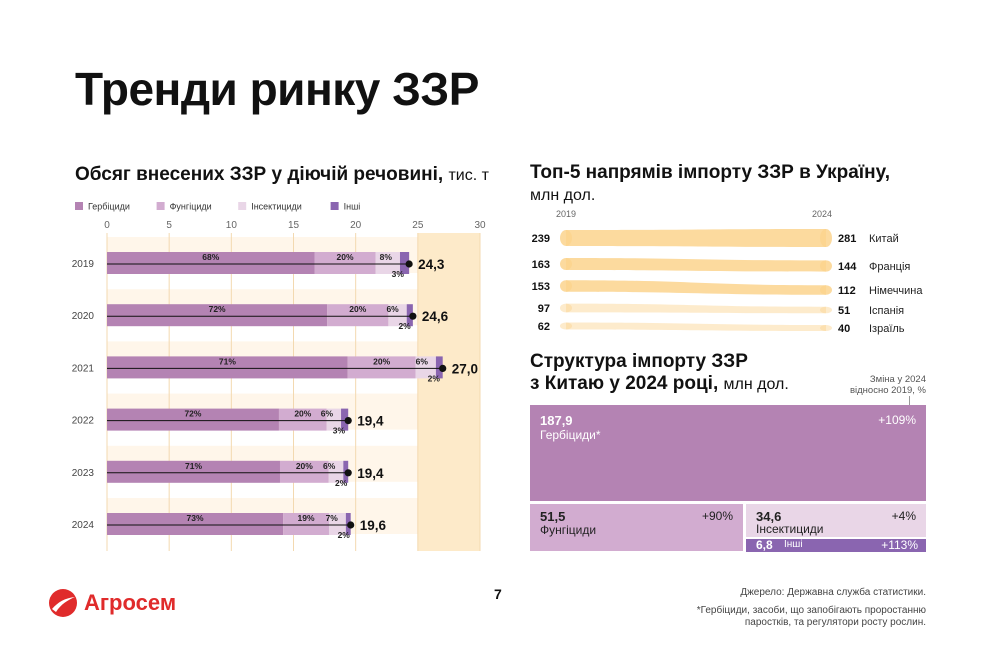  Describe the element at coordinates (897, 379) in the screenshot. I see `treemap-change-header-line1: Зміна у 2024` at that location.